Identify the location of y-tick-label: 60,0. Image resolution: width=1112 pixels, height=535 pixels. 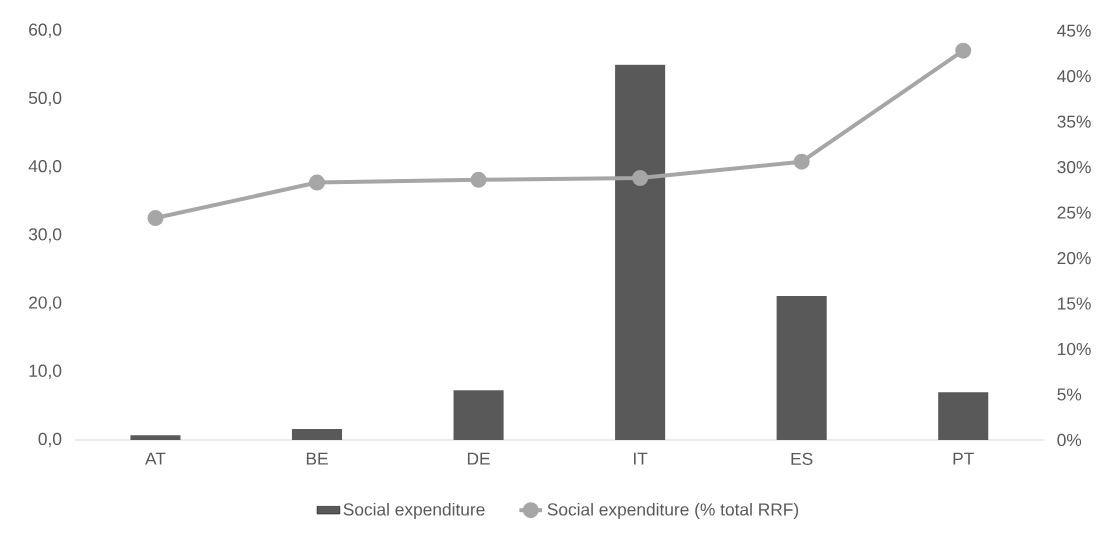
(45, 30).